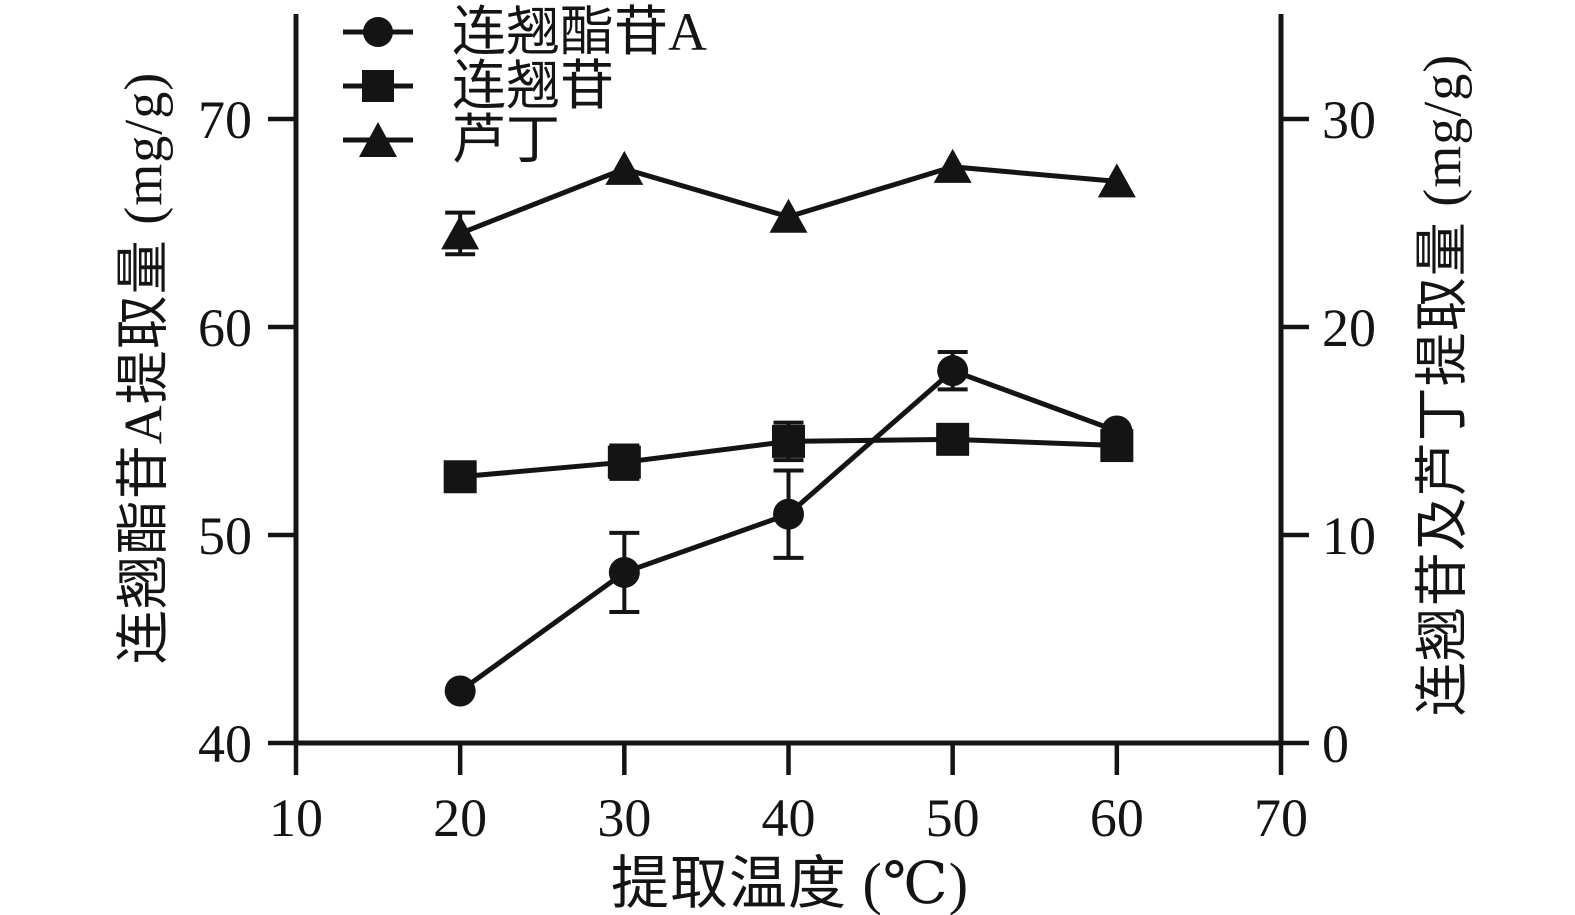 The image size is (1575, 915). What do you see at coordinates (1117, 818) in the screenshot?
I see `x-axis-tick-label: 60` at bounding box center [1117, 818].